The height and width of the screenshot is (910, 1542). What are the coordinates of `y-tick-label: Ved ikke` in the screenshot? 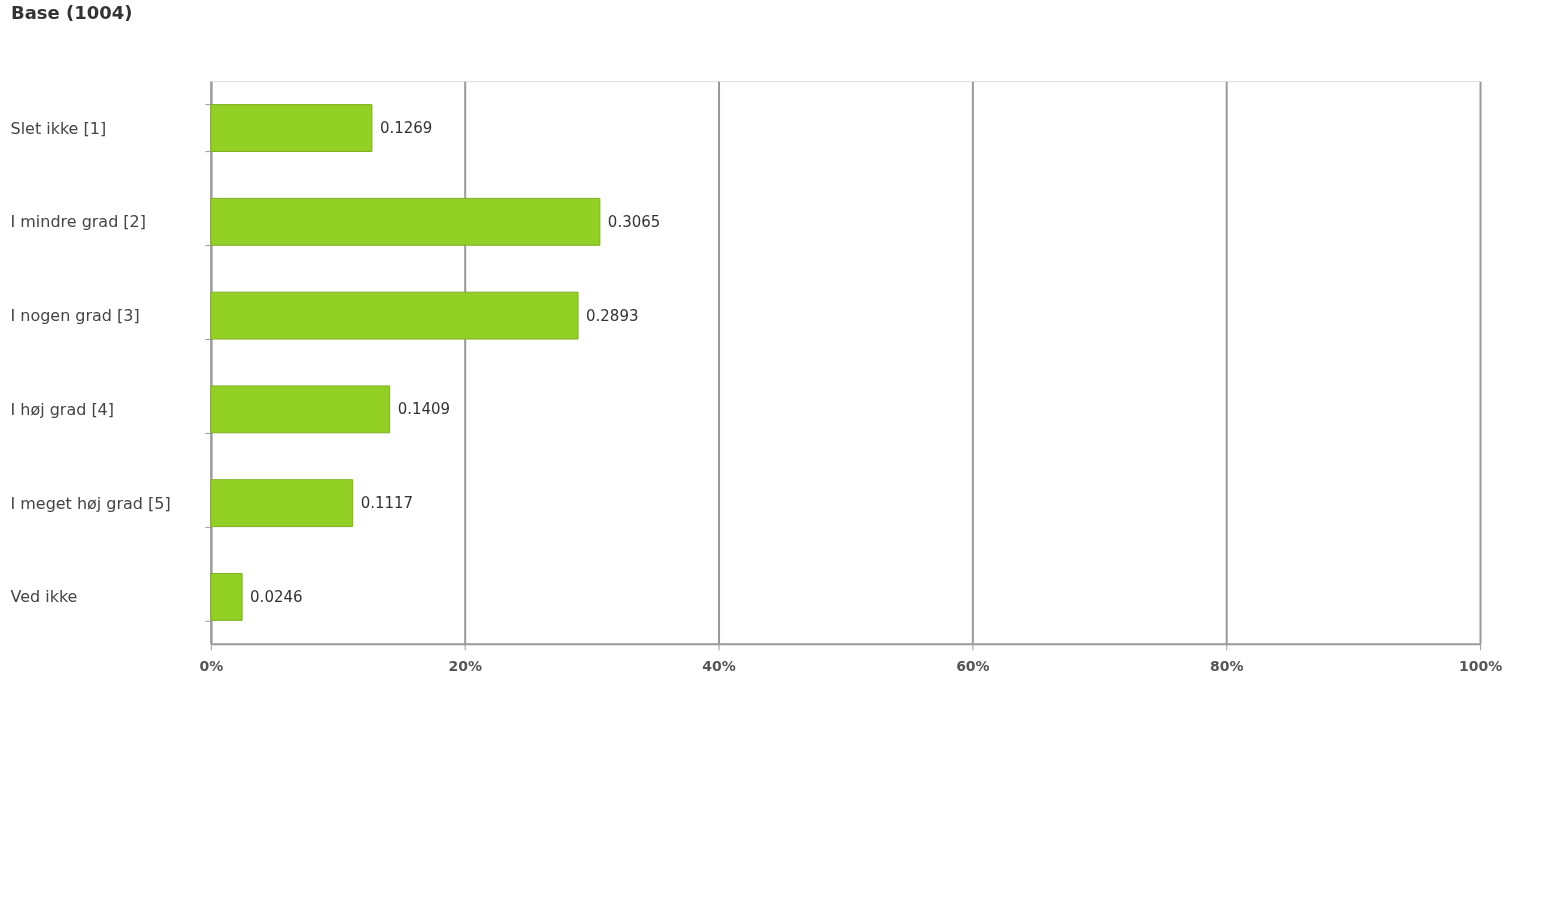 It's located at (44, 597).